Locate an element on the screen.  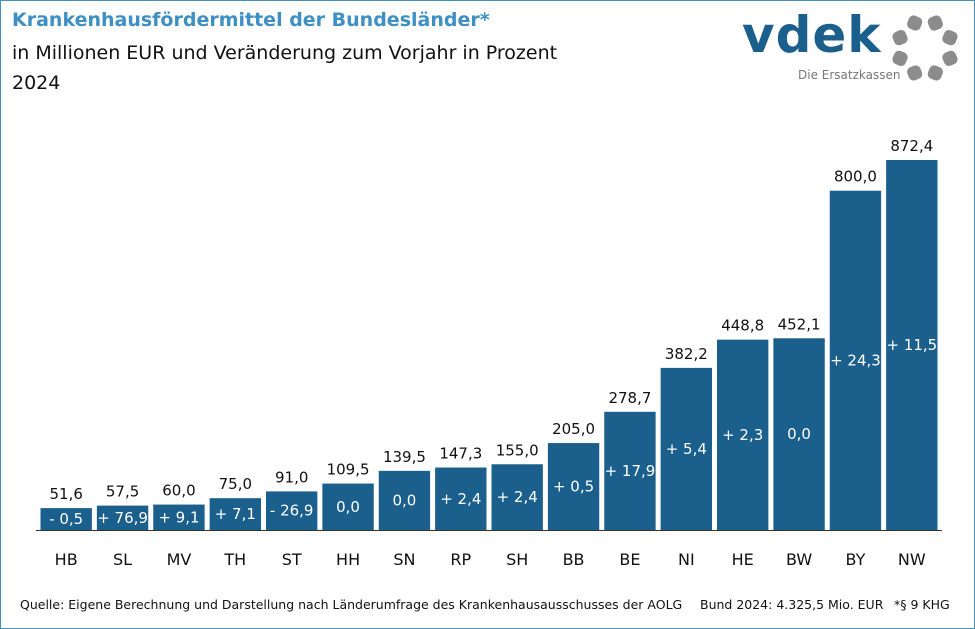
value-label: 91,0 is located at coordinates (291, 477).